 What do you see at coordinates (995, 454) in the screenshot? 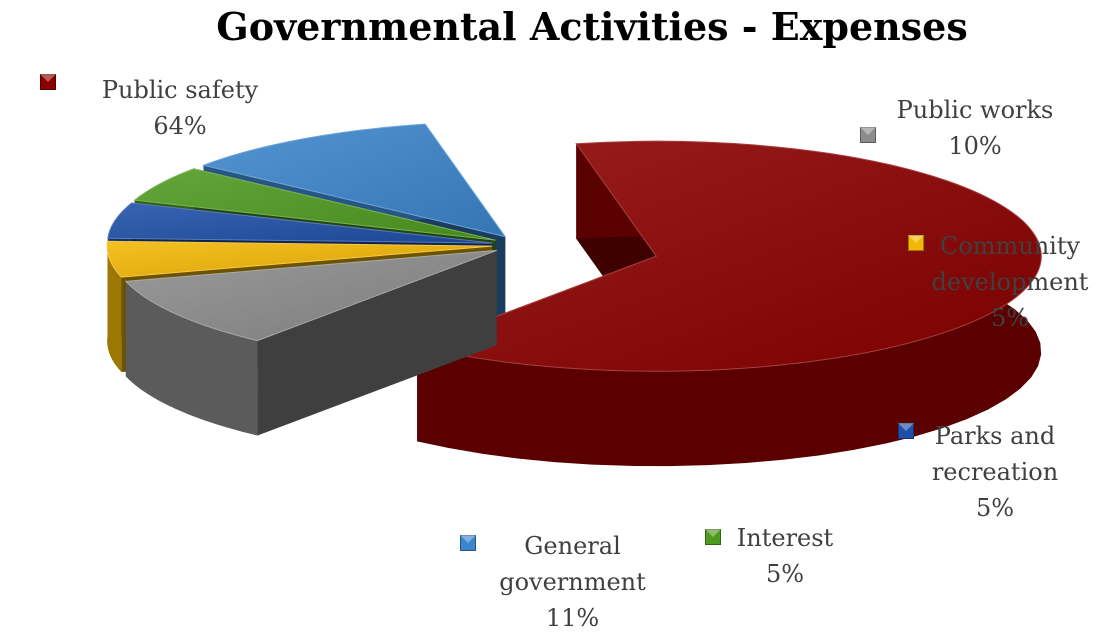
I see `slice-name: Parks and recreation` at bounding box center [995, 454].